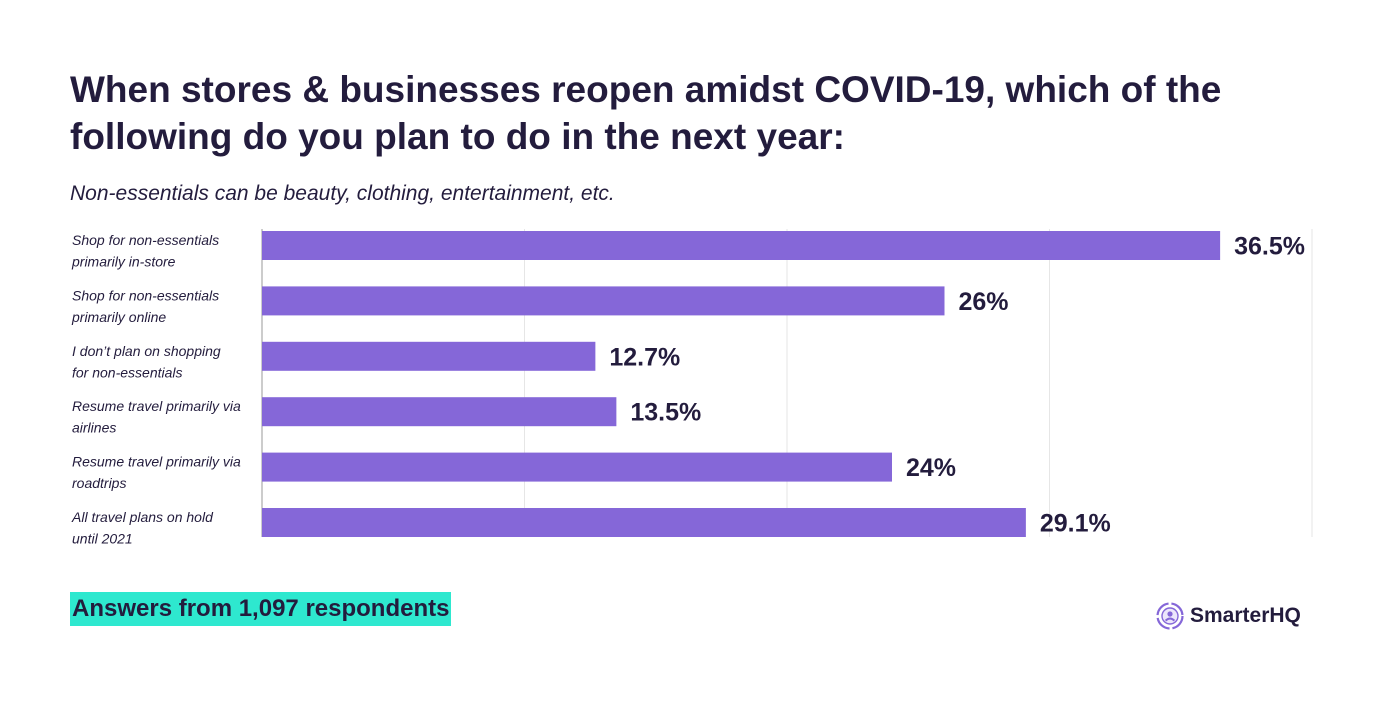 This screenshot has width=1400, height=720. Describe the element at coordinates (127, 372) in the screenshot. I see `category-label: for non-essentials` at that location.